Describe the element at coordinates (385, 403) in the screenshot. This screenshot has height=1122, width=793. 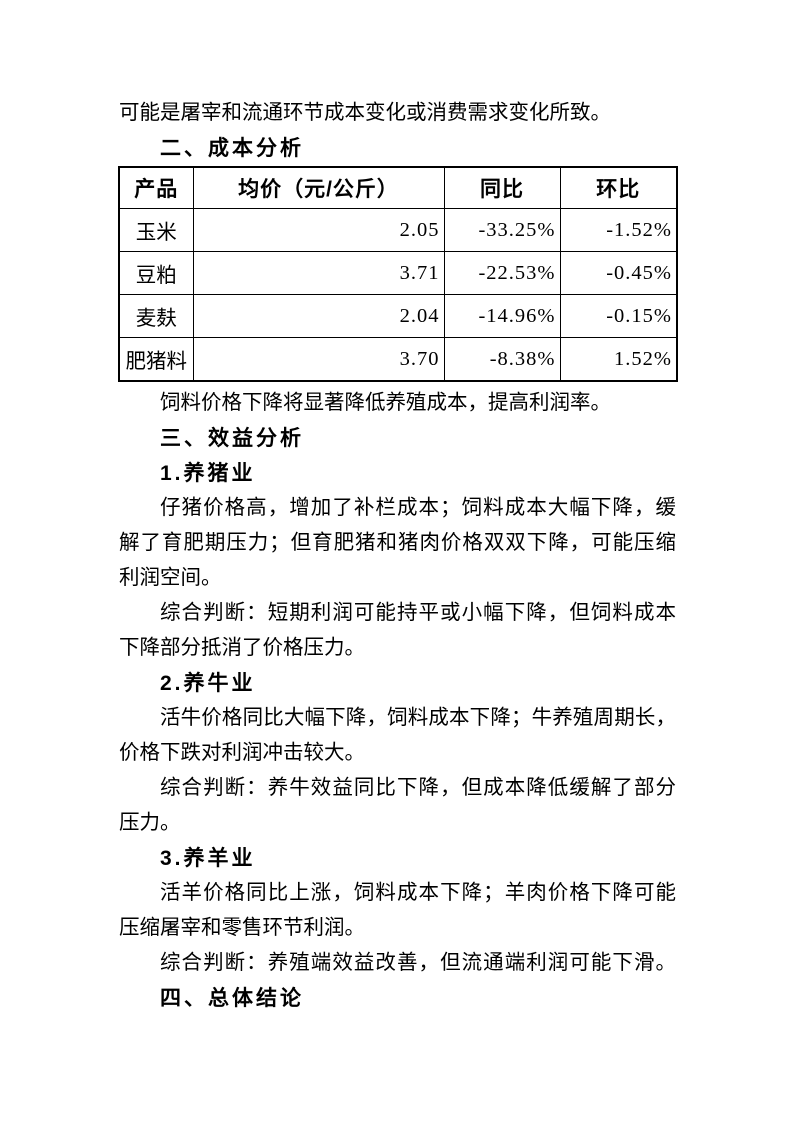
I see `cost-note-line: 饲料价格下降将显著降低养殖成本，提高利润率。` at that location.